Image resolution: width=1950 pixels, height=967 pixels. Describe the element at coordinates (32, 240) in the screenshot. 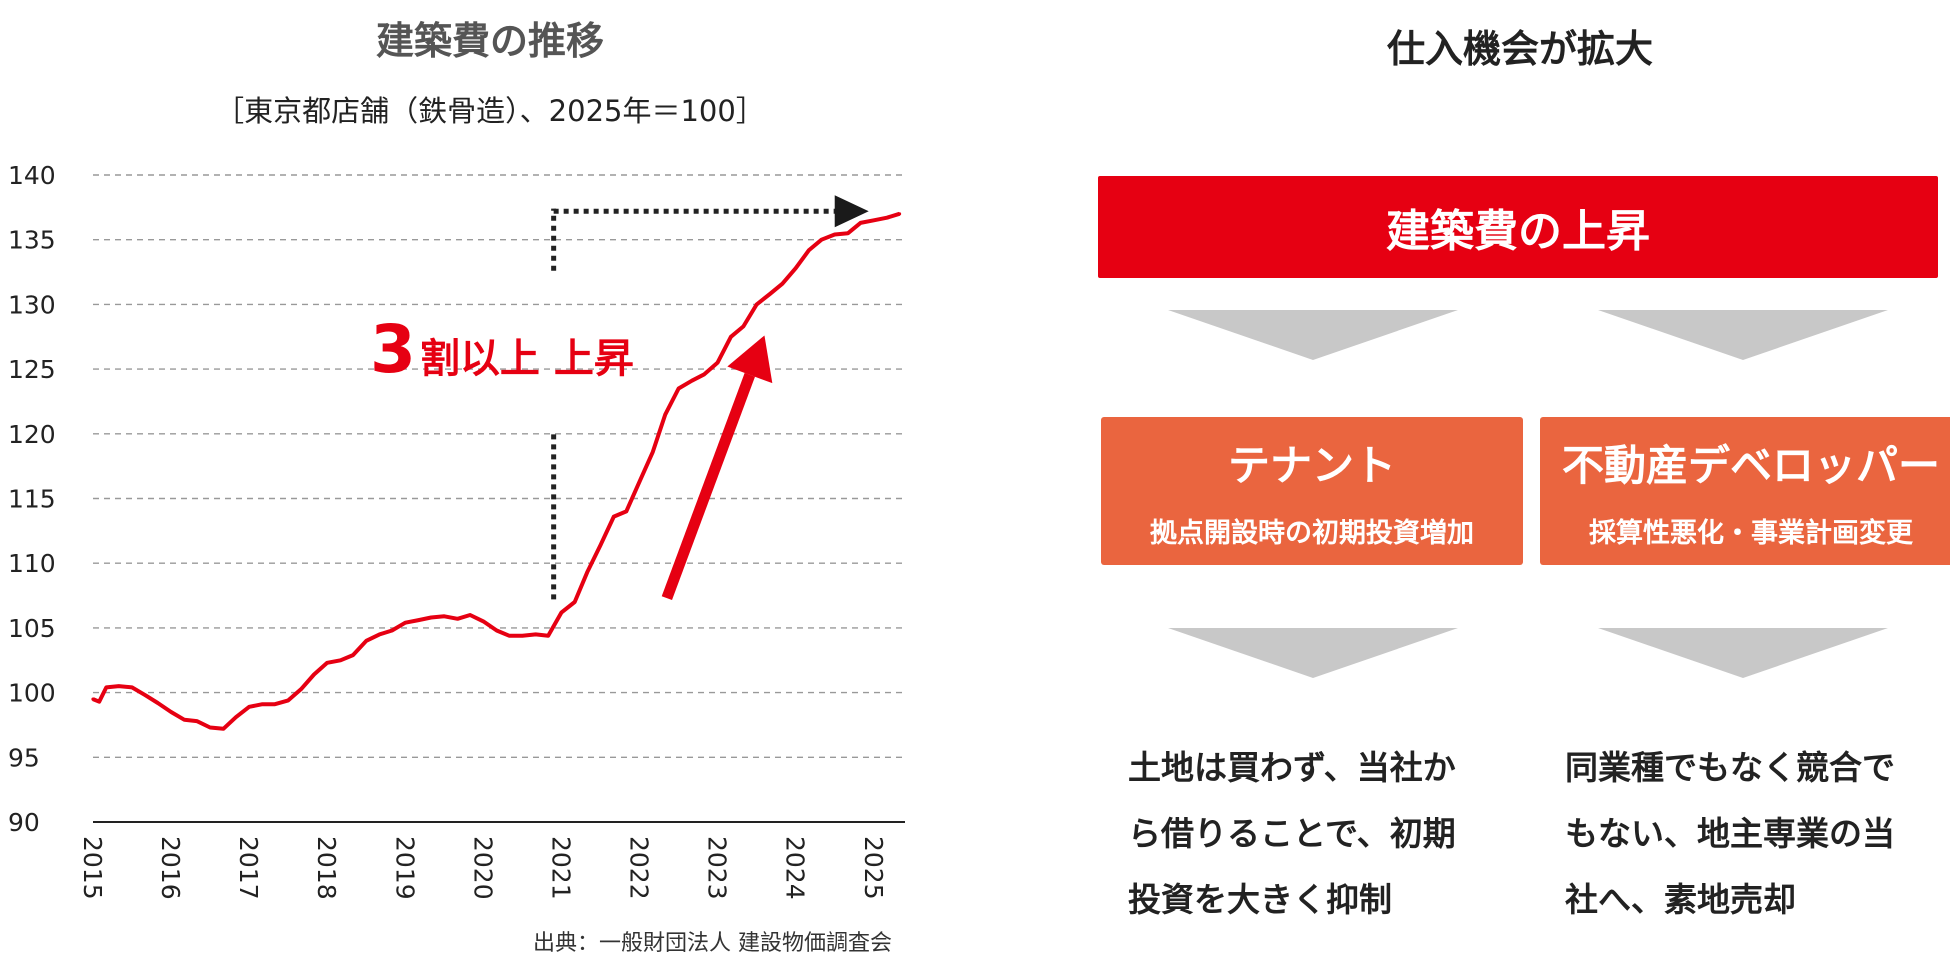

I see `y-tick-label: 135` at that location.